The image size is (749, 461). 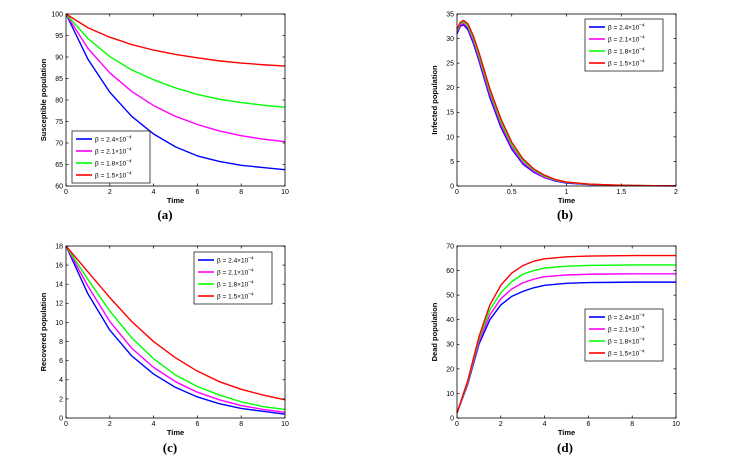 I want to click on y-tick-label: 35, so click(x=450, y=14).